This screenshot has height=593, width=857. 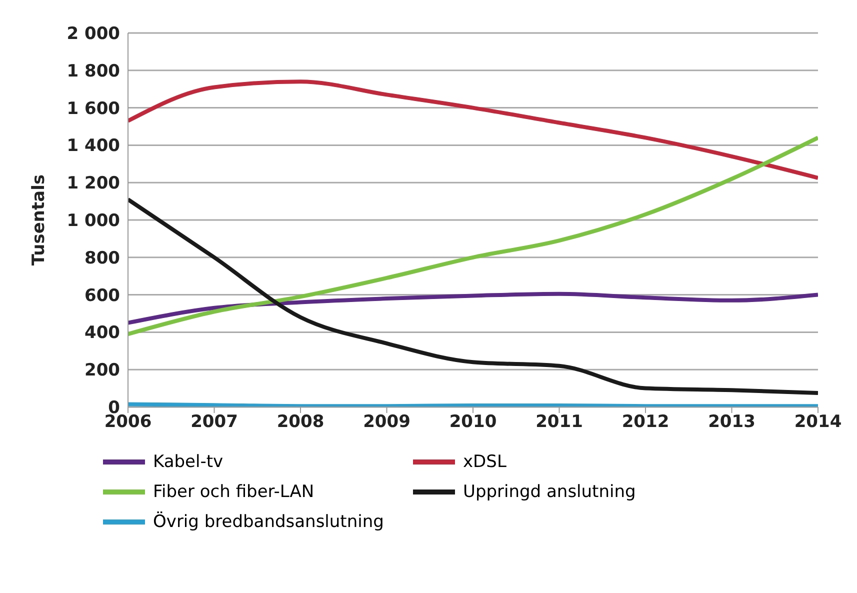 I want to click on y-tick-label: 600, so click(x=102, y=296).